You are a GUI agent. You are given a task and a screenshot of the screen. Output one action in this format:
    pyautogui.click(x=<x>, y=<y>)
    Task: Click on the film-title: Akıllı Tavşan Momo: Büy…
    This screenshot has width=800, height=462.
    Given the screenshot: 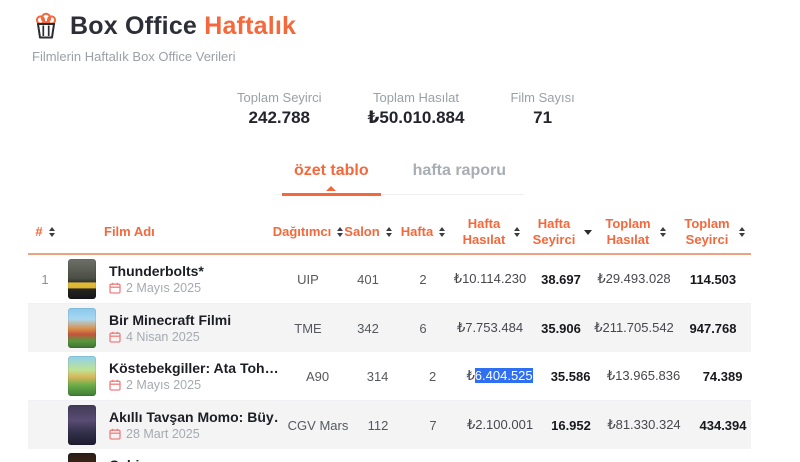 What is the action you would take?
    pyautogui.click(x=194, y=417)
    